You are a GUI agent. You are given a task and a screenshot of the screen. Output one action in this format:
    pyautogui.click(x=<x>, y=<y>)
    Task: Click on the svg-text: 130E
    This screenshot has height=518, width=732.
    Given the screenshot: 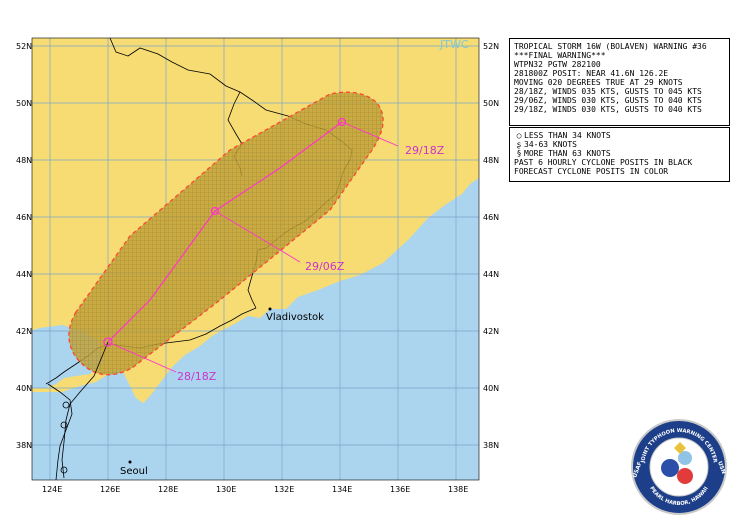 What is the action you would take?
    pyautogui.click(x=226, y=489)
    